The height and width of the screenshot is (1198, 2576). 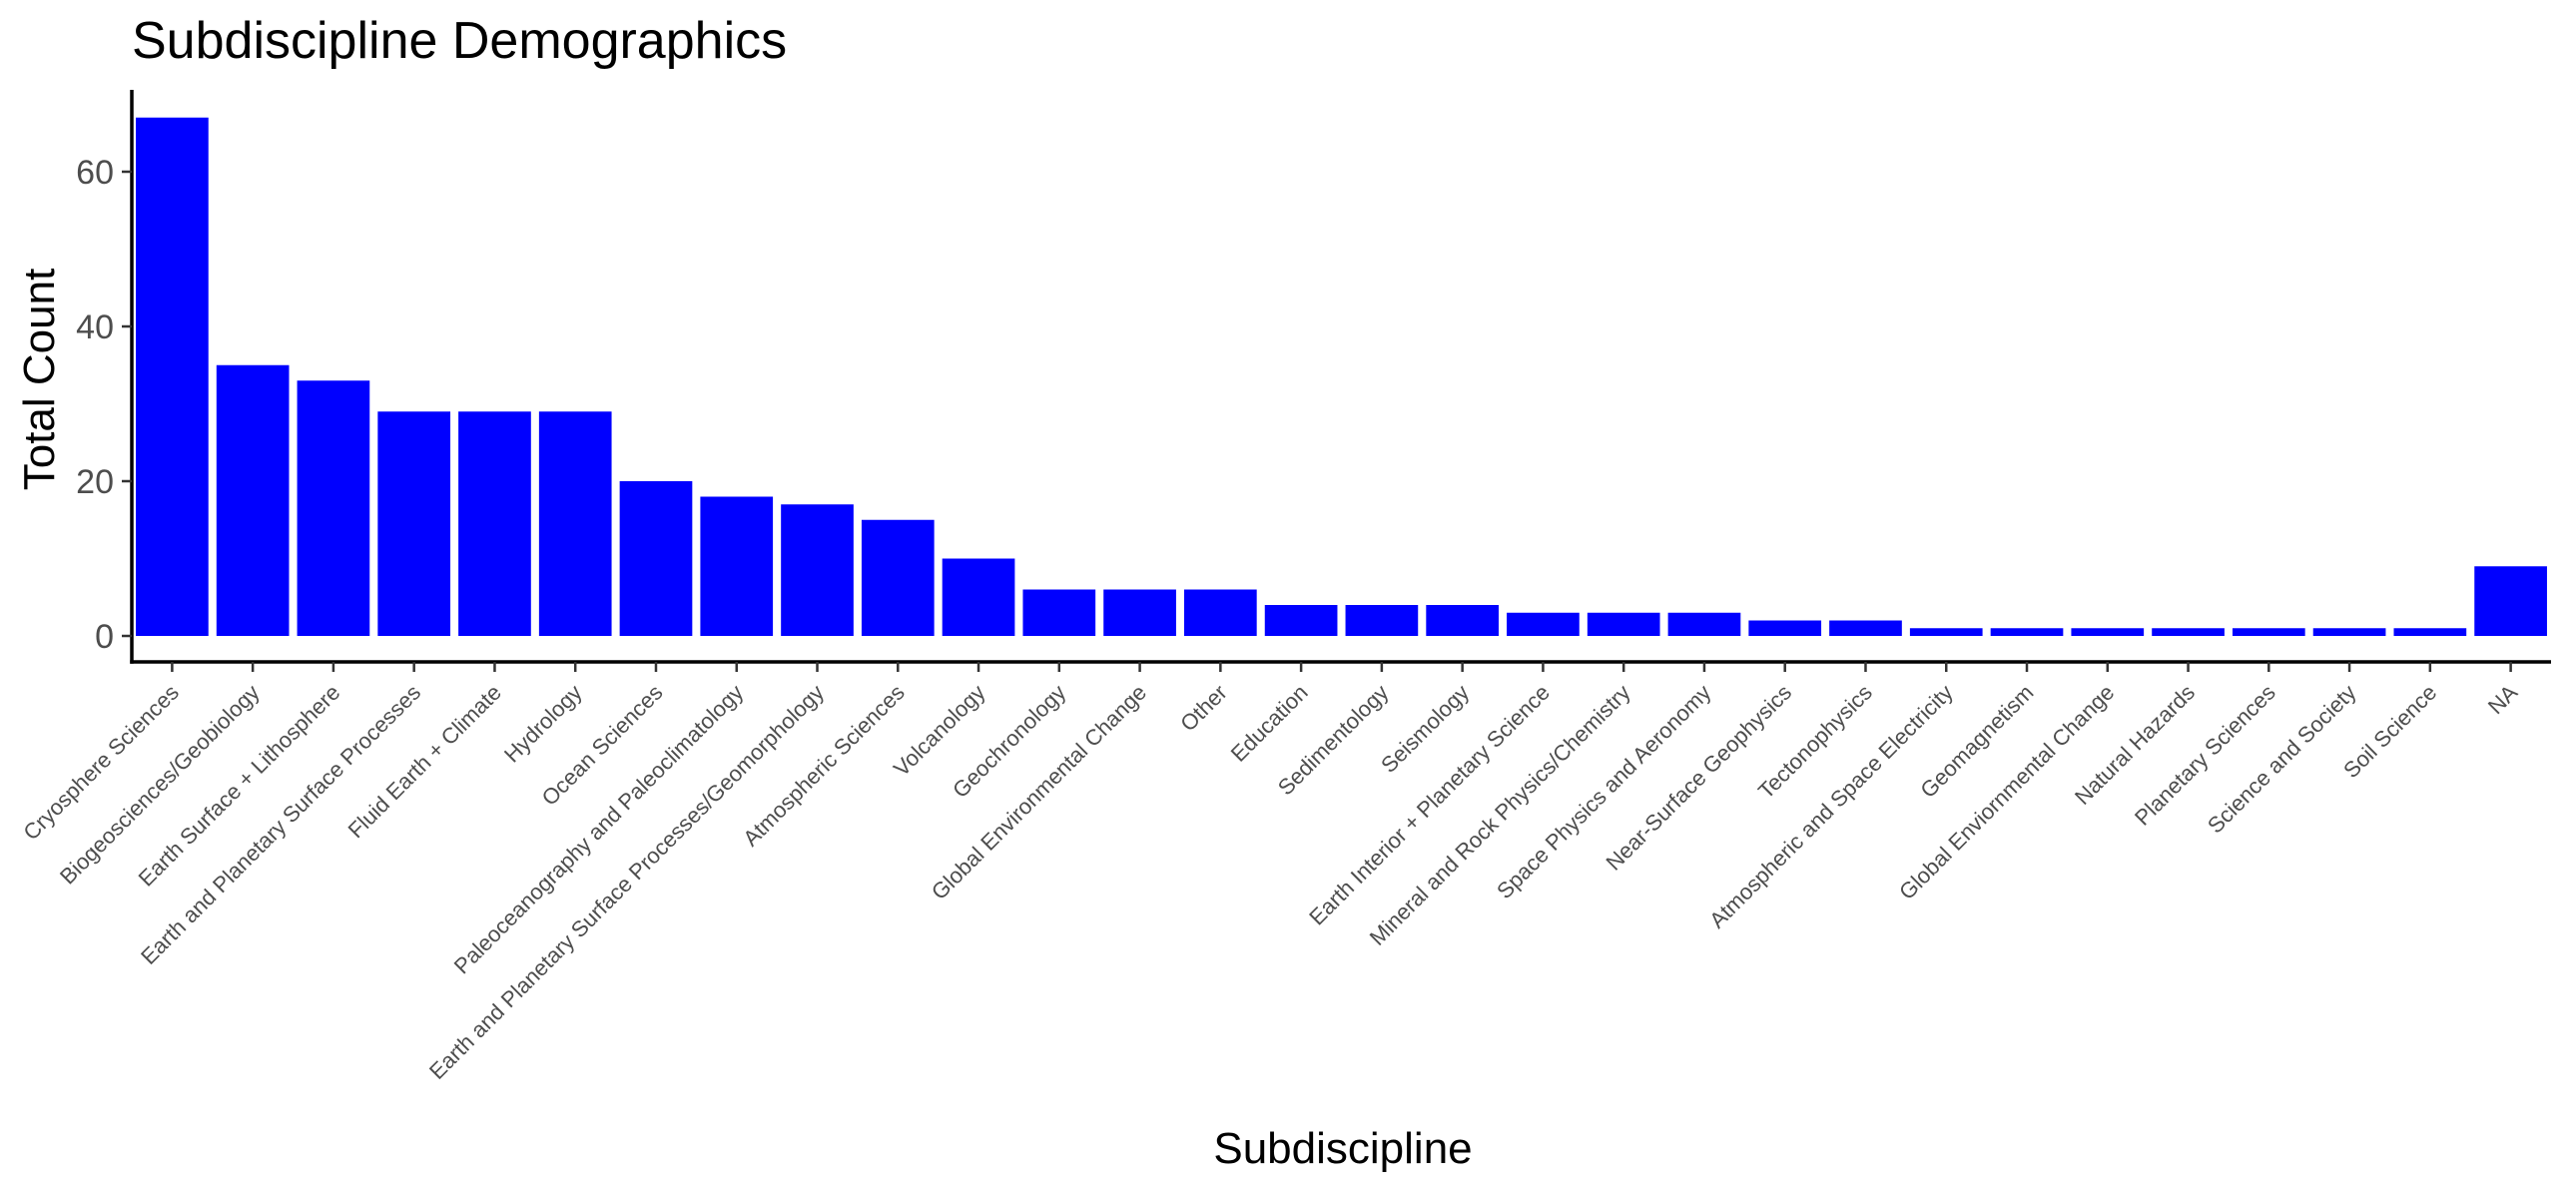 What do you see at coordinates (280, 824) in the screenshot?
I see `x-tick-label-3: Earth and Planetary Surface Processes` at bounding box center [280, 824].